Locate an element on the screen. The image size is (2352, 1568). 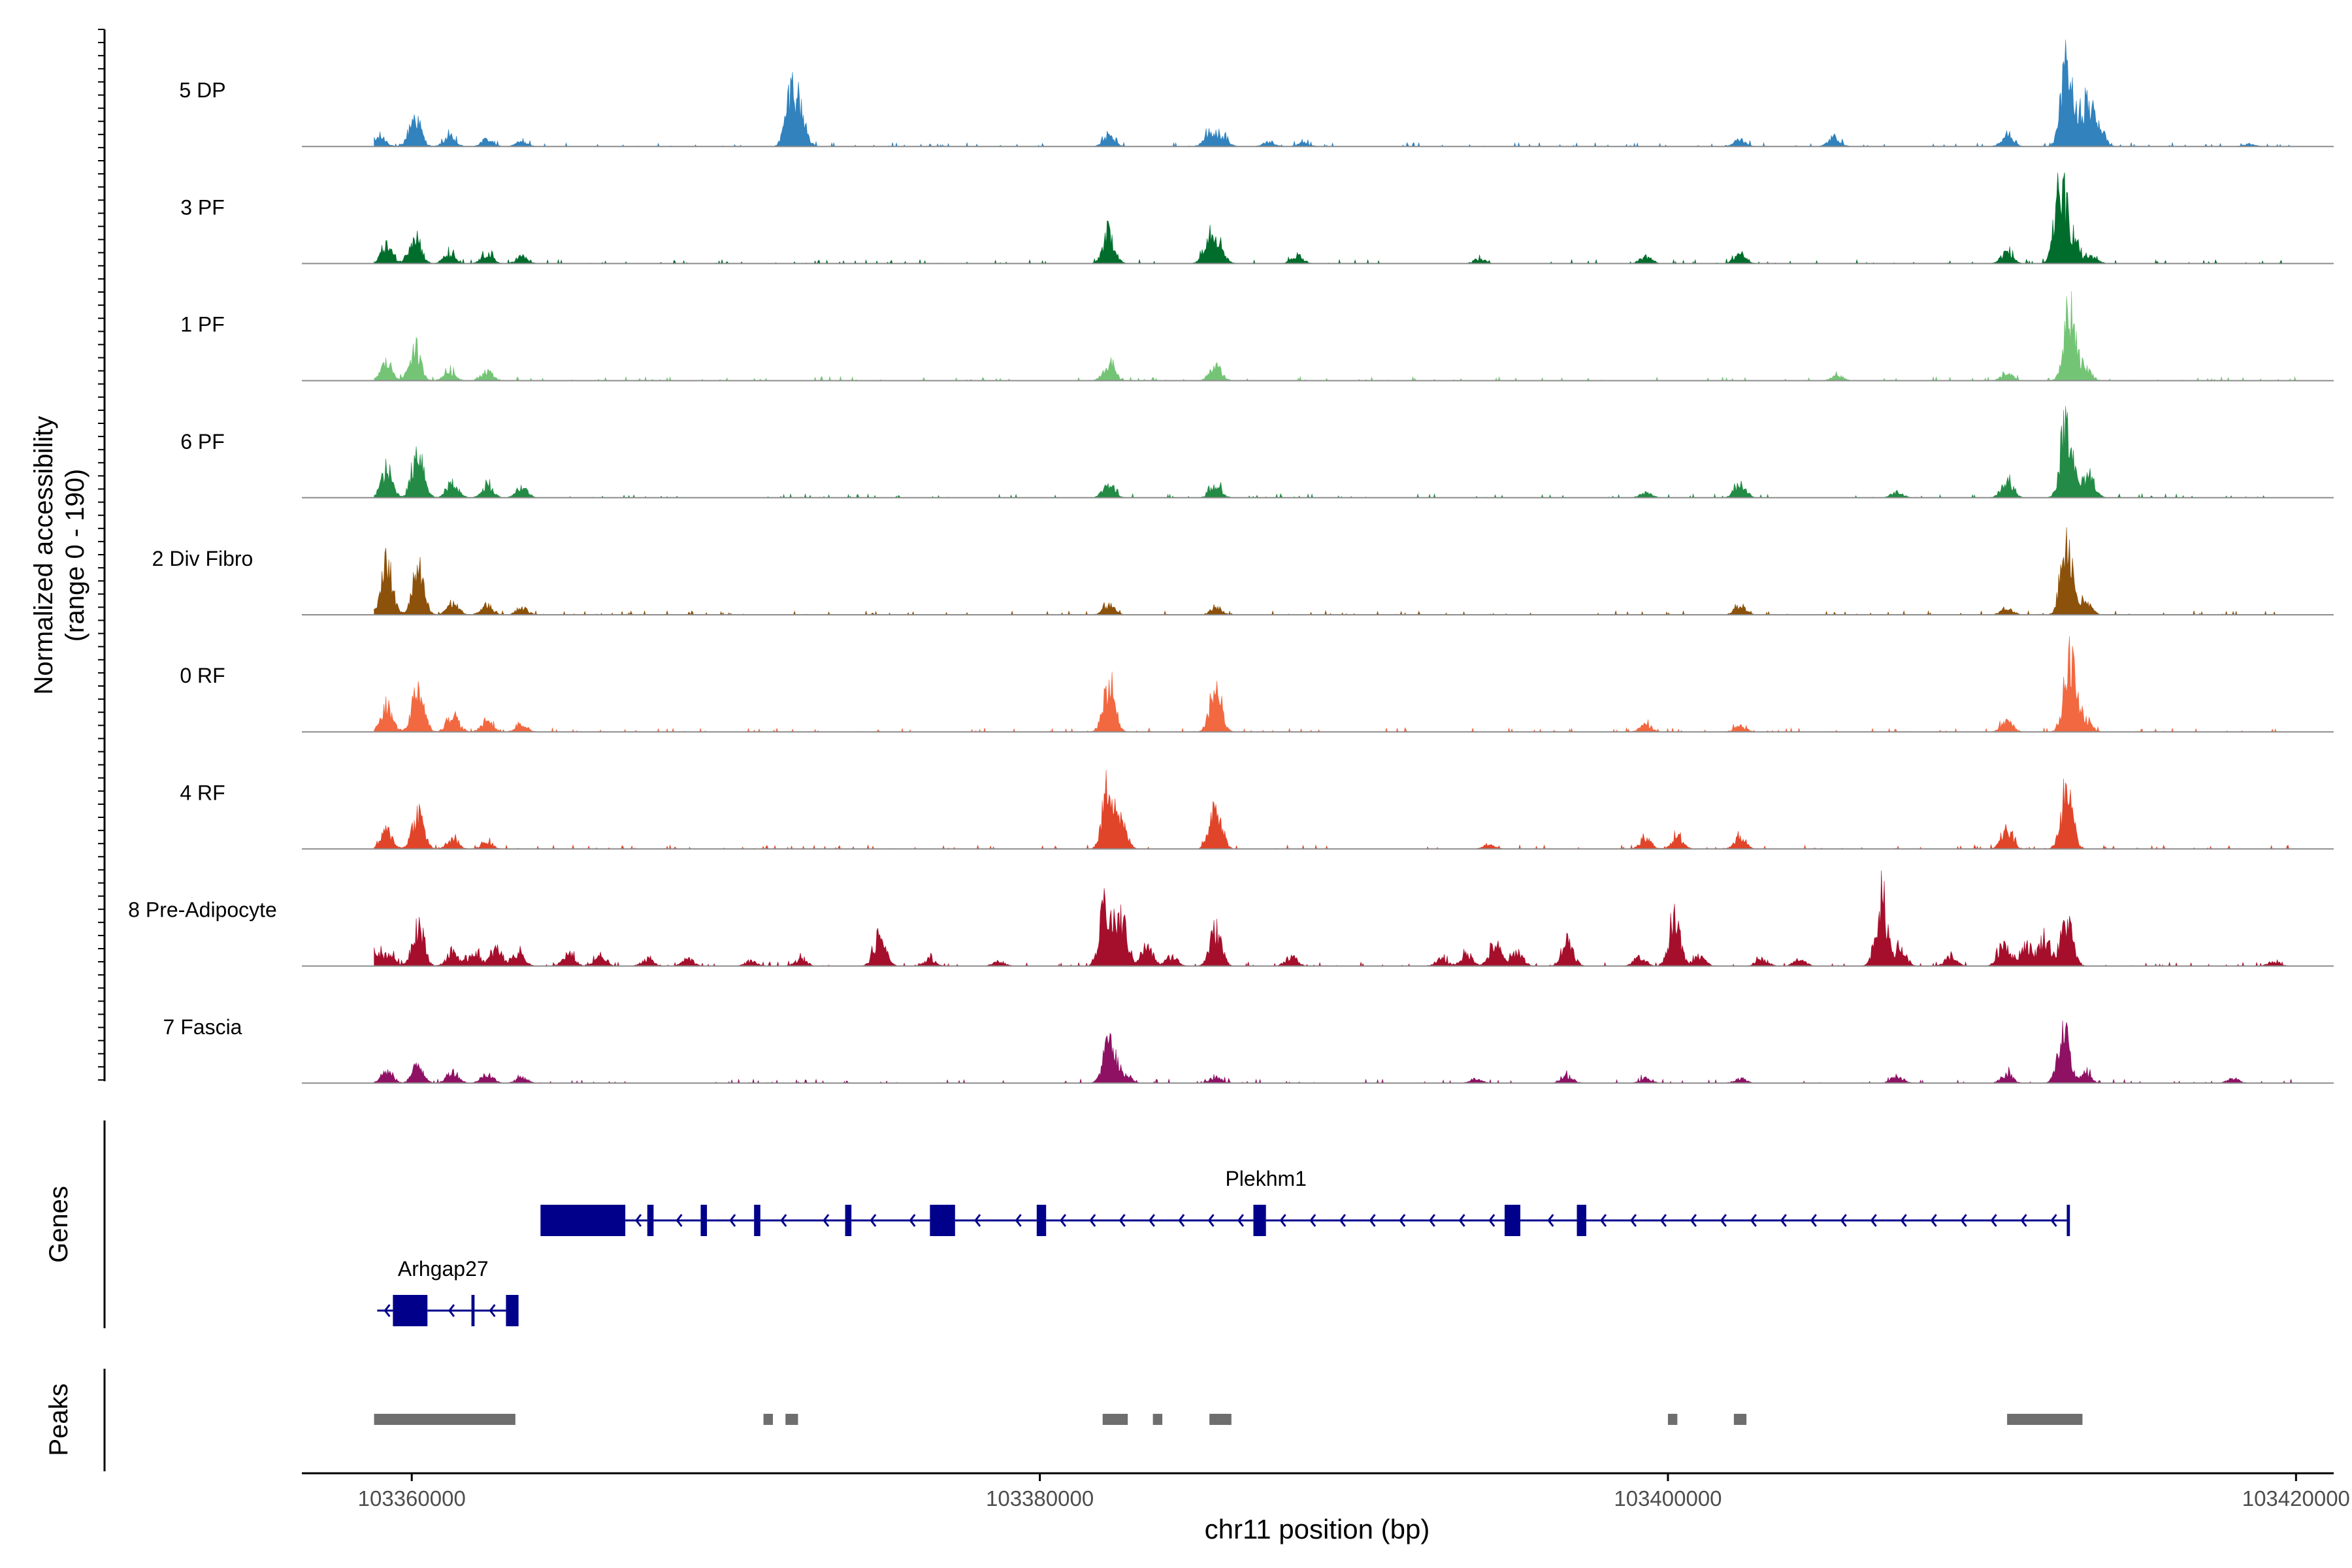
track-label: 7 Fascia is located at coordinates (202, 1027).